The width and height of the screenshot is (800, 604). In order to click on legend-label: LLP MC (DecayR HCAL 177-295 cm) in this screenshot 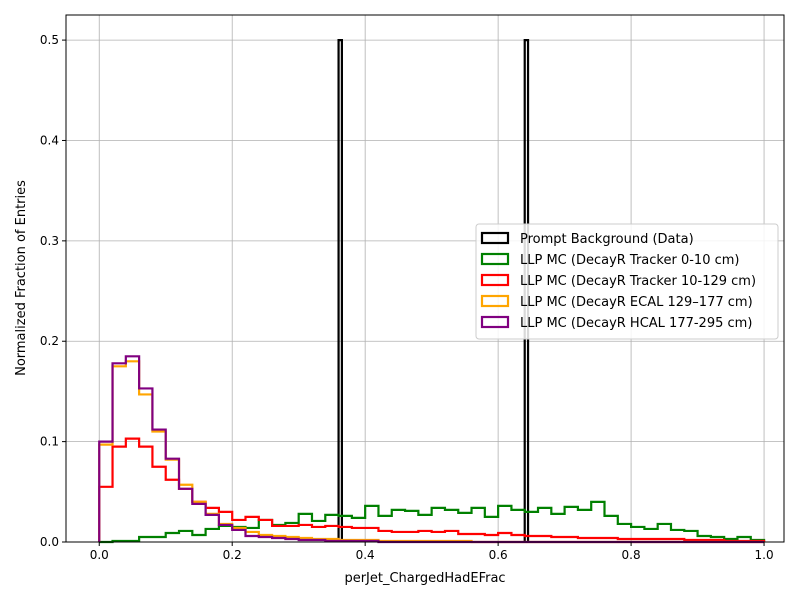, I will do `click(636, 323)`.